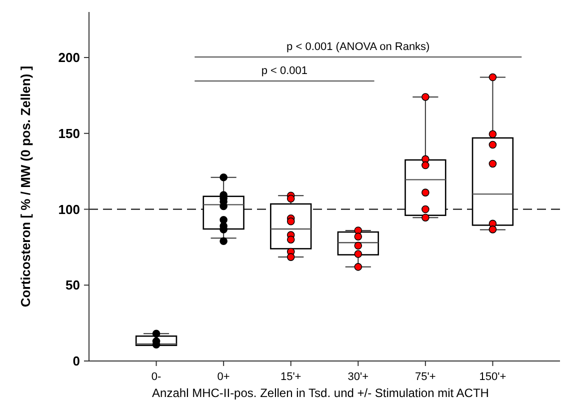  I want to click on x-tick-label: 75'+, so click(425, 377).